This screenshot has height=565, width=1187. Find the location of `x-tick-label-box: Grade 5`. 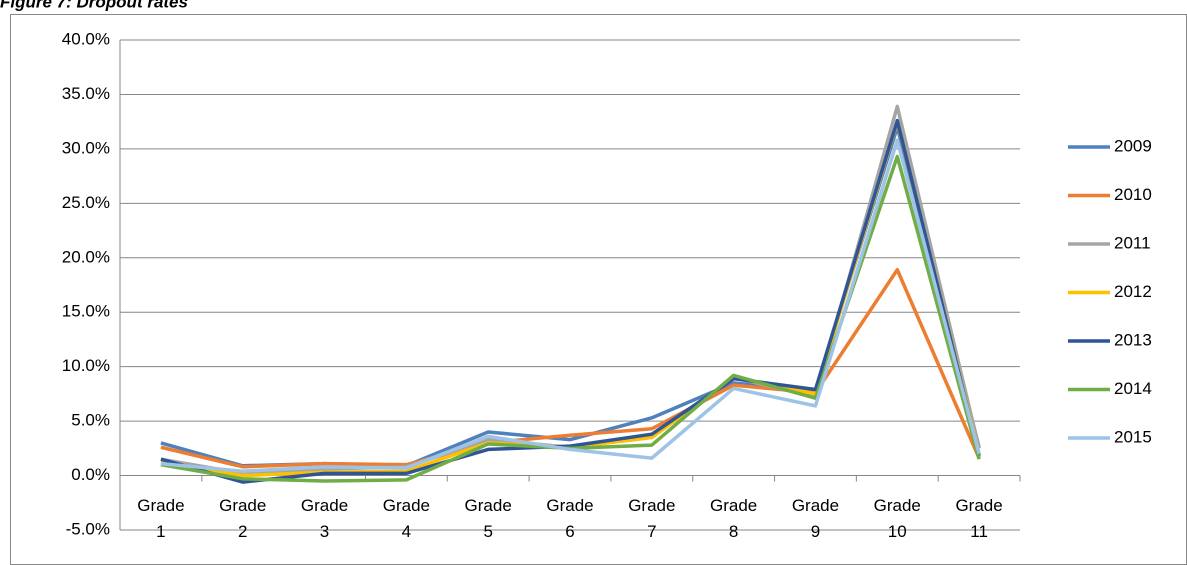

x-tick-label-box: Grade 5 is located at coordinates (488, 518).